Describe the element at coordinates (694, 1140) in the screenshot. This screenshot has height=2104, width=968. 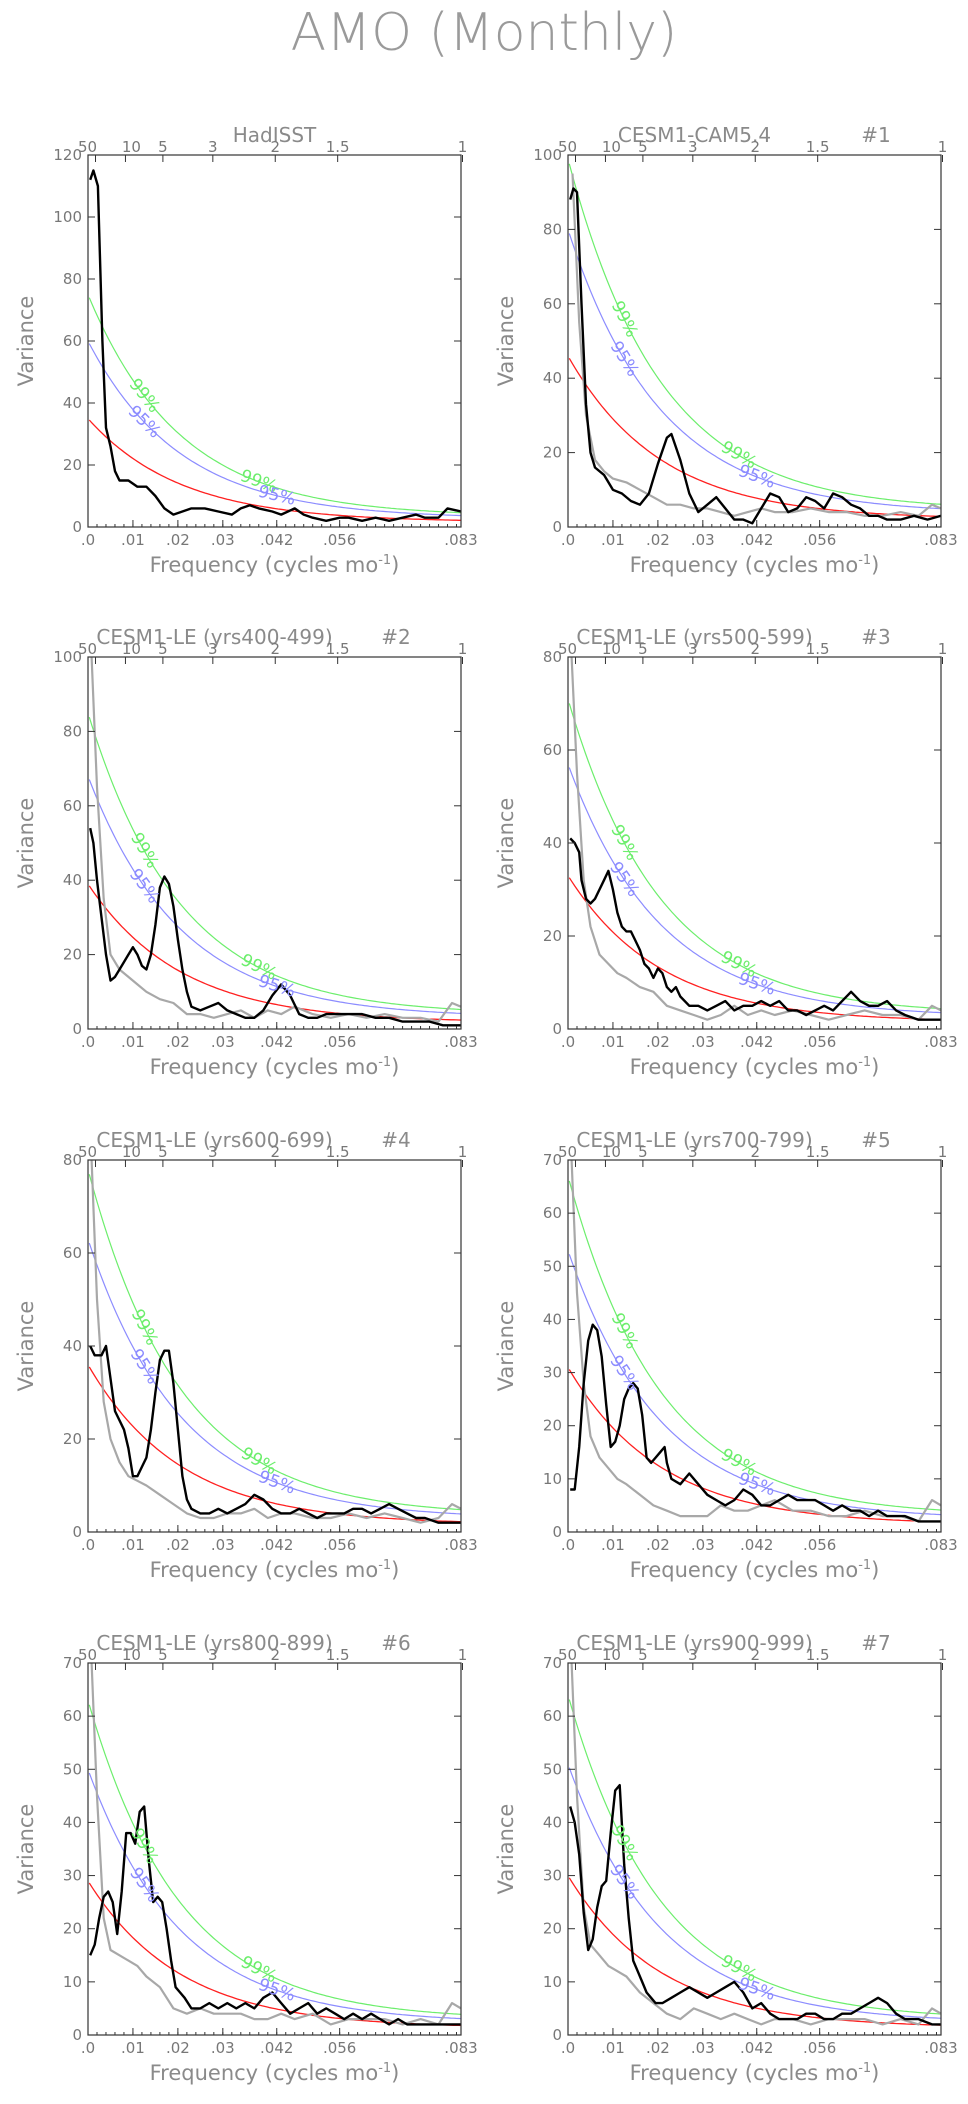
I see `panel-title: CESM1-LE (yrs700-799)` at that location.